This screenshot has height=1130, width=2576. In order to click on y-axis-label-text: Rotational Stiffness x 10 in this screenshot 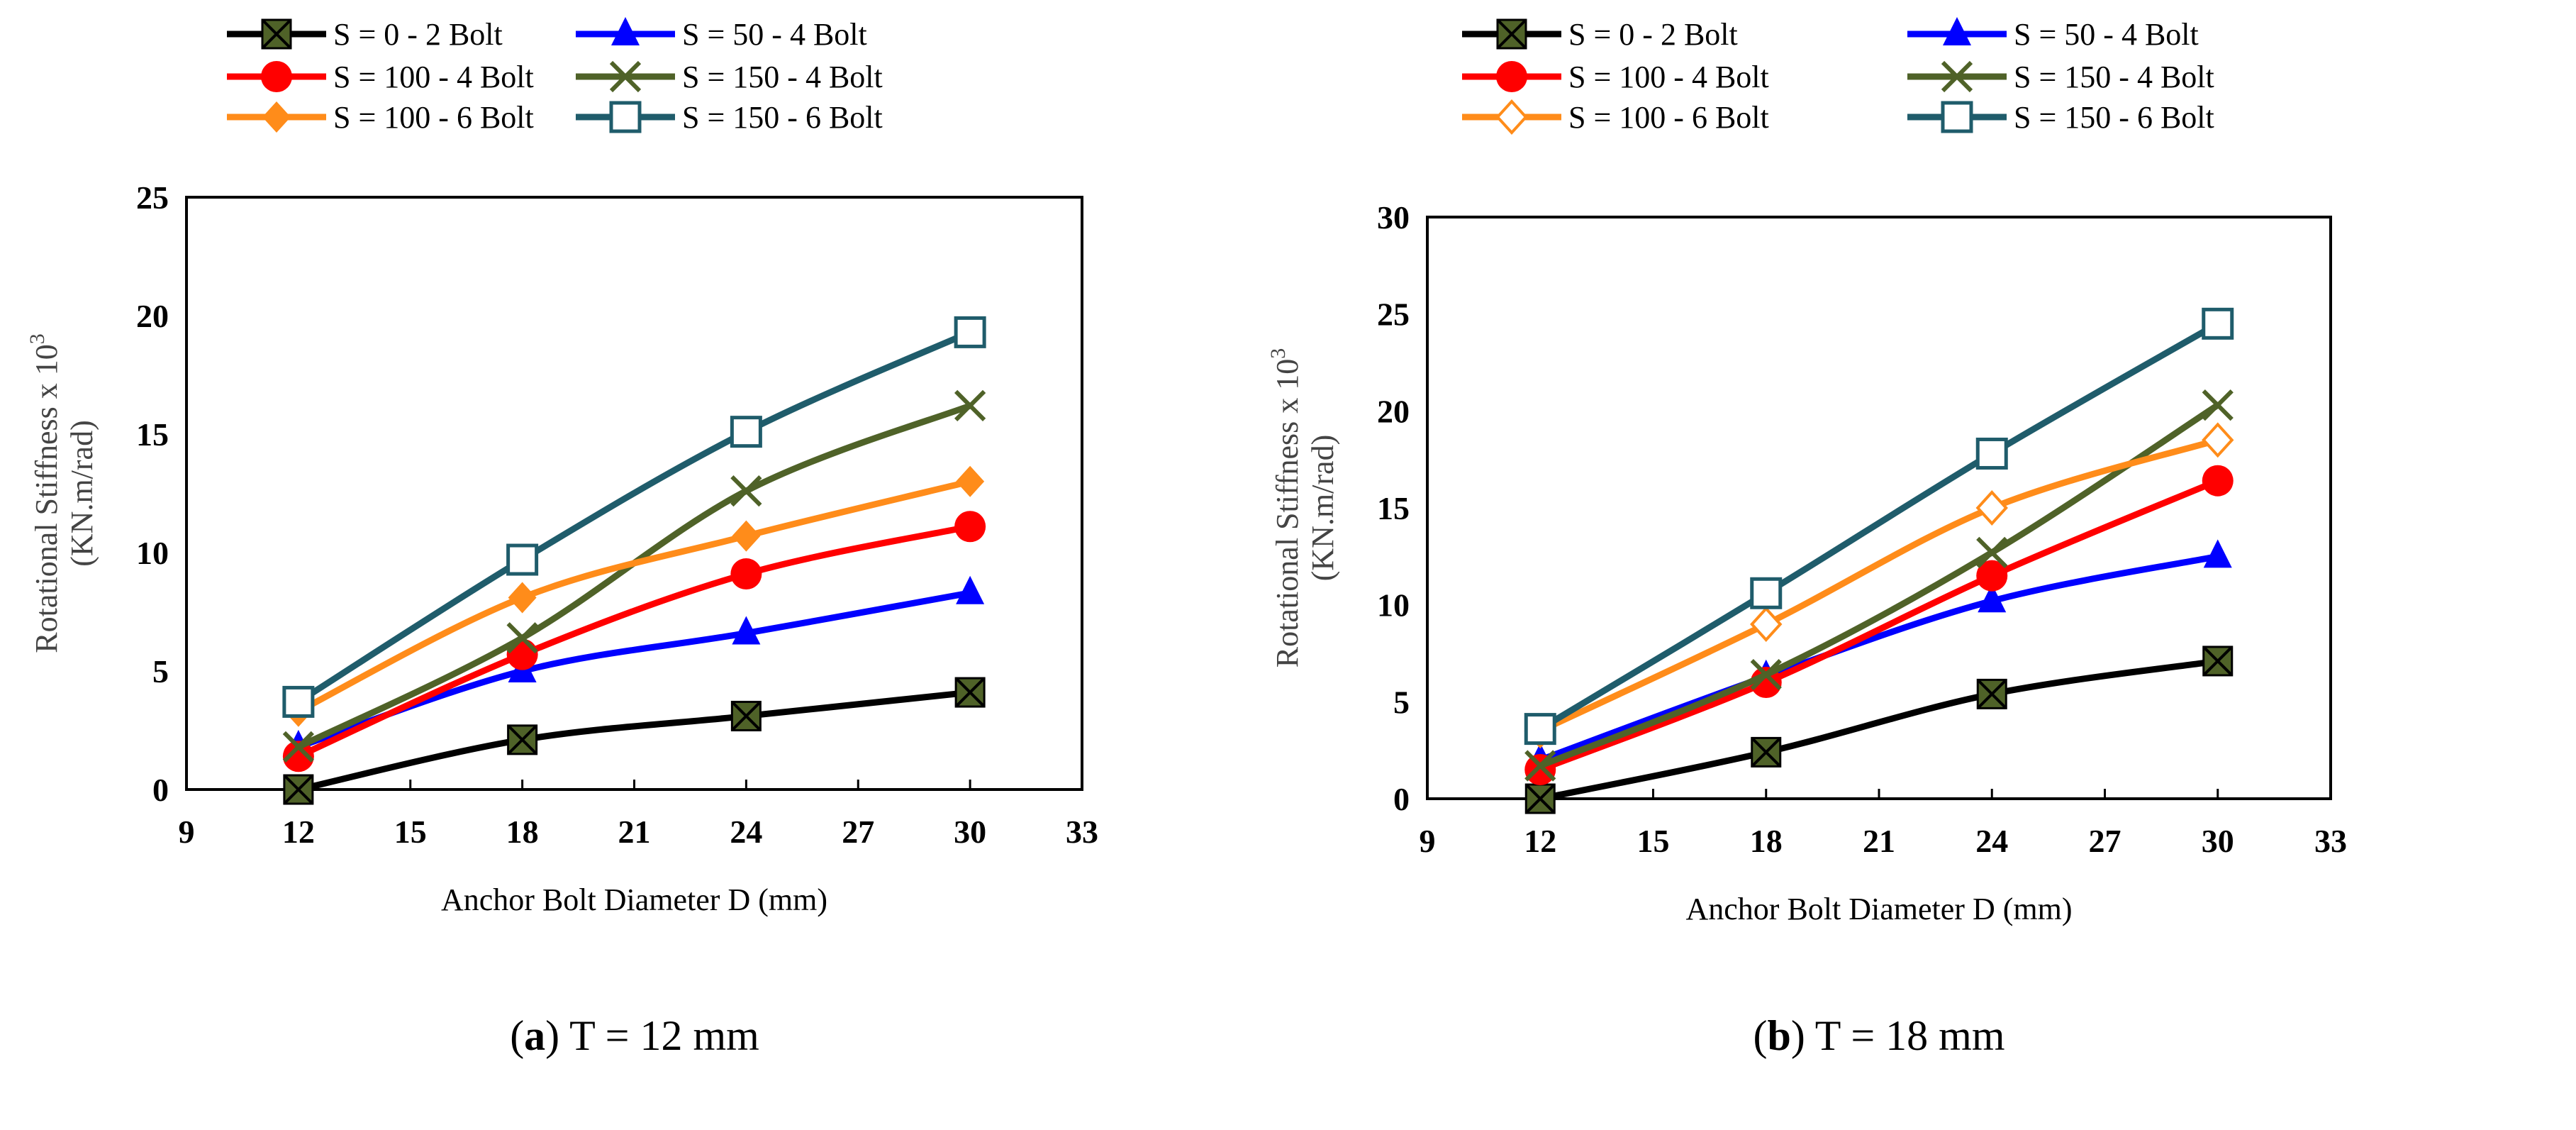, I will do `click(47, 498)`.